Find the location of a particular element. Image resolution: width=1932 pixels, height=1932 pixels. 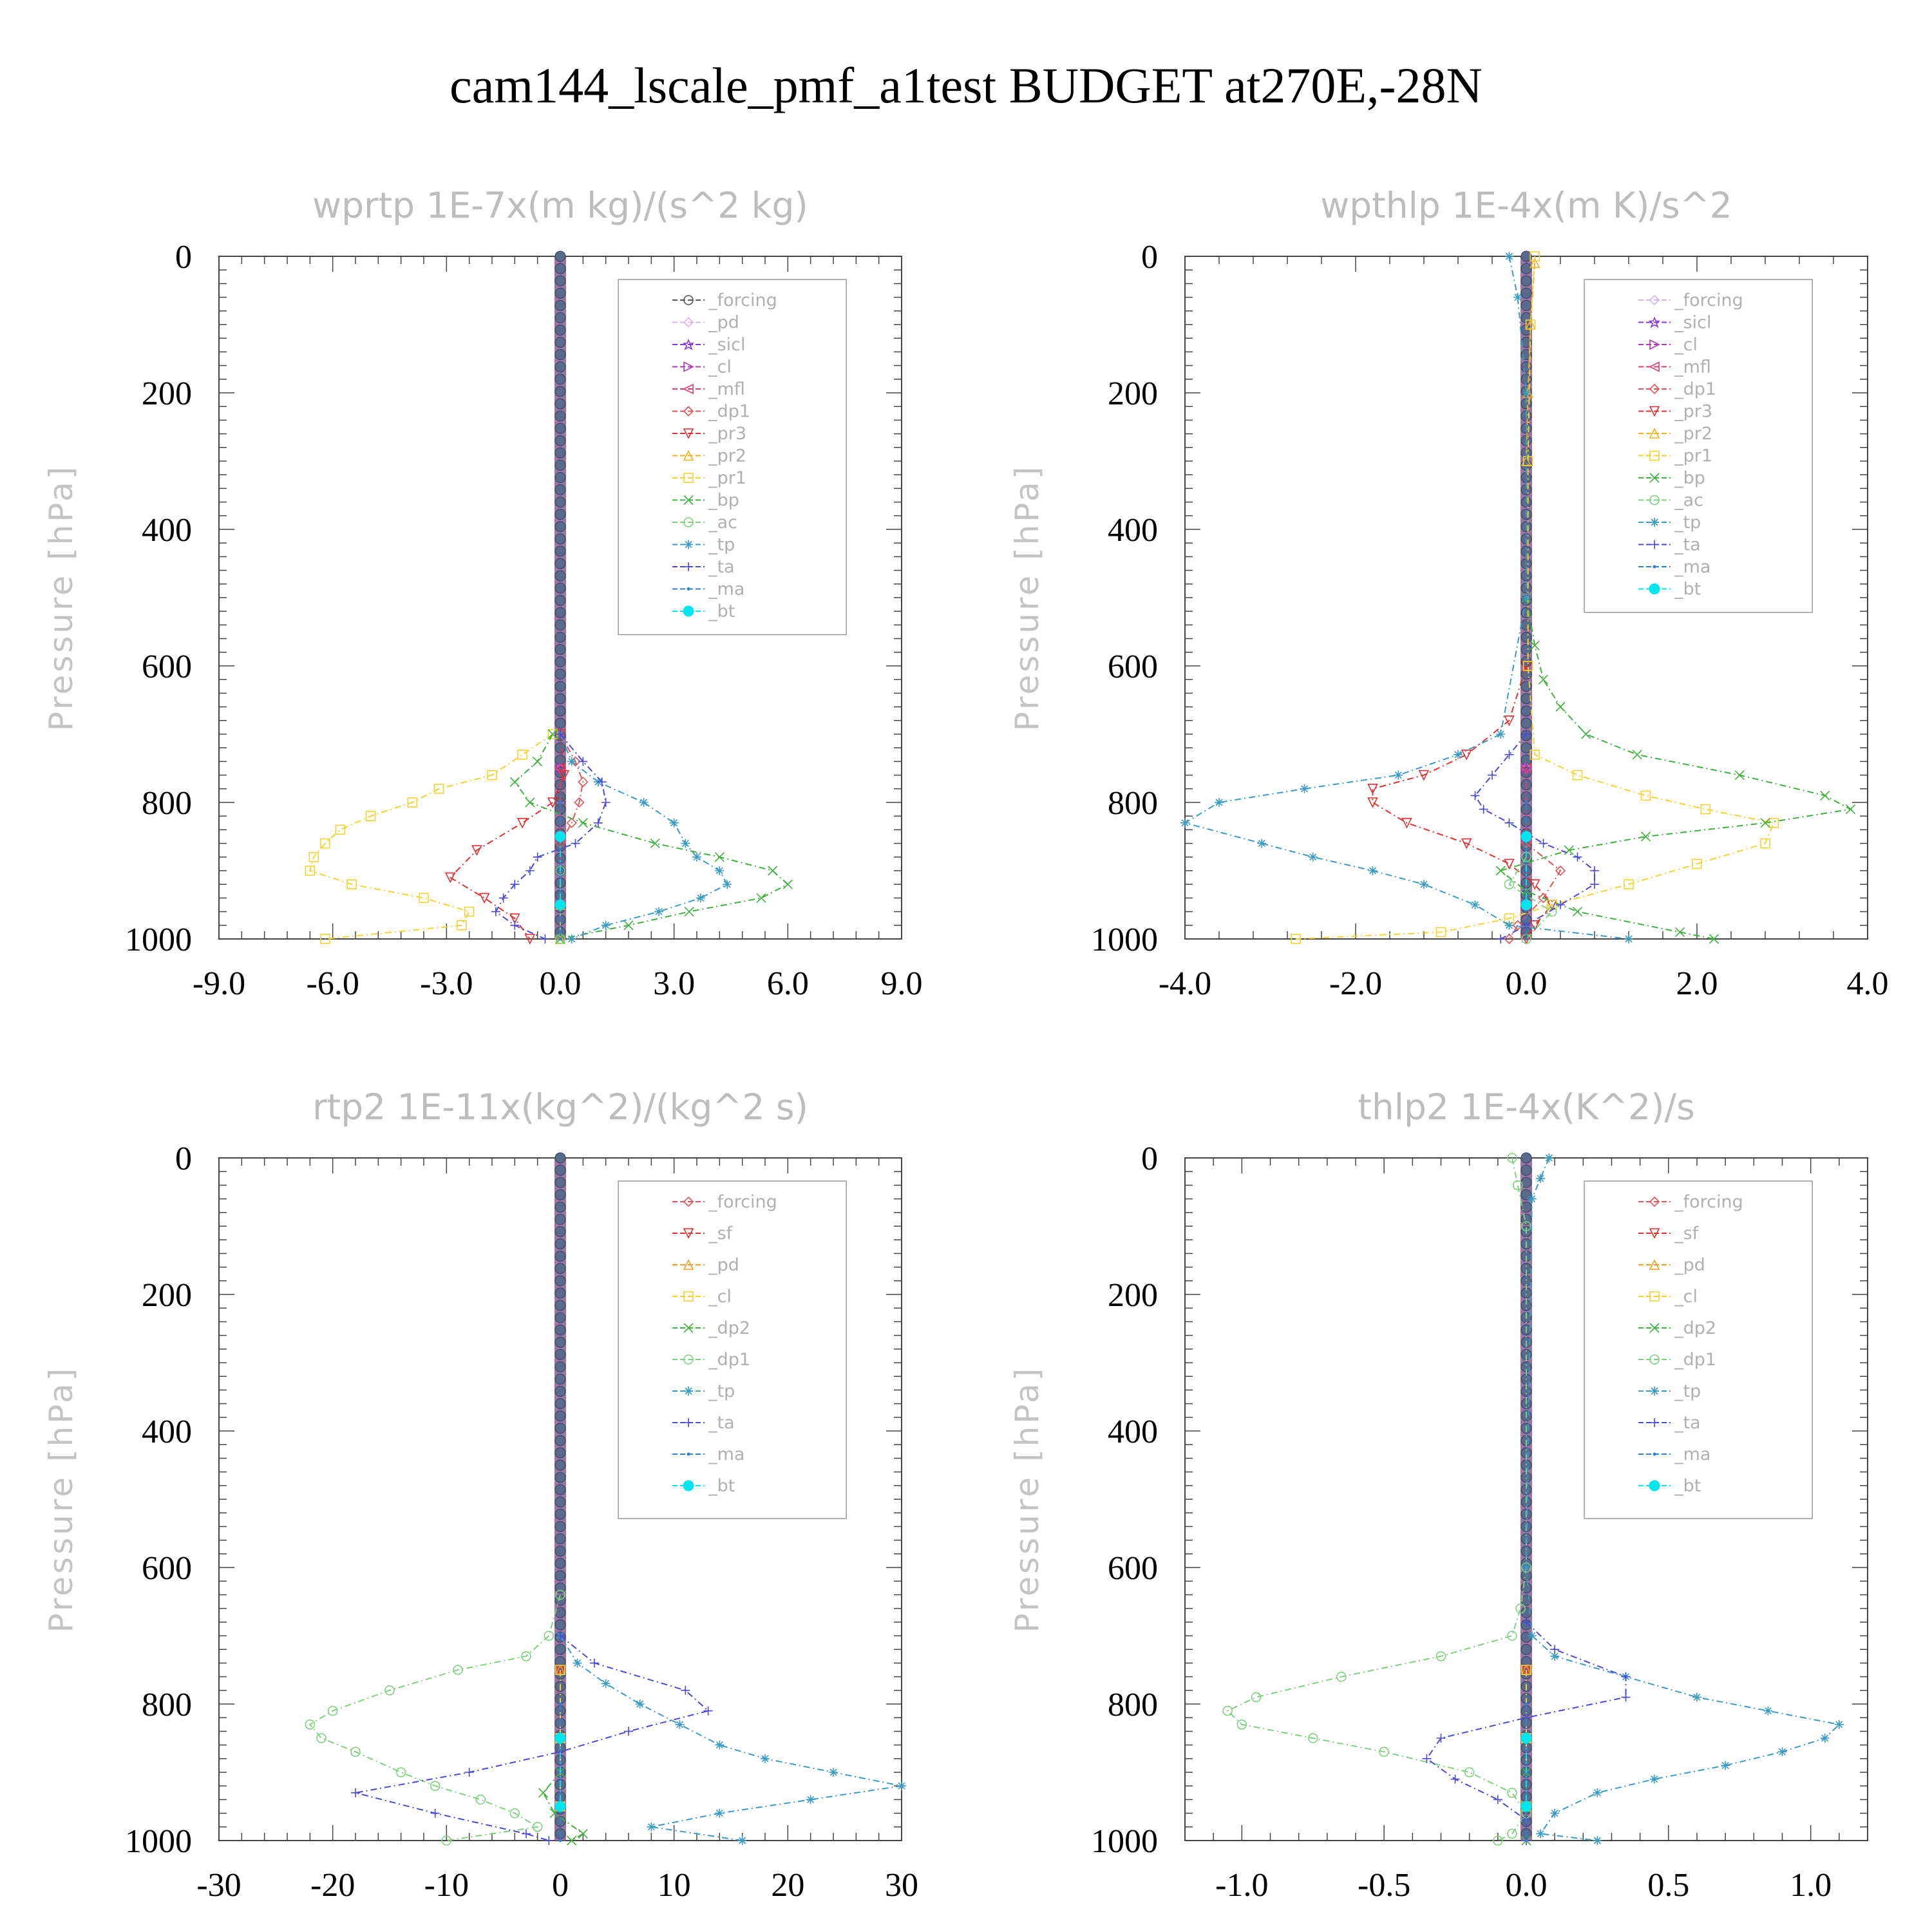

y-tick-label: 600 is located at coordinates (167, 1568).